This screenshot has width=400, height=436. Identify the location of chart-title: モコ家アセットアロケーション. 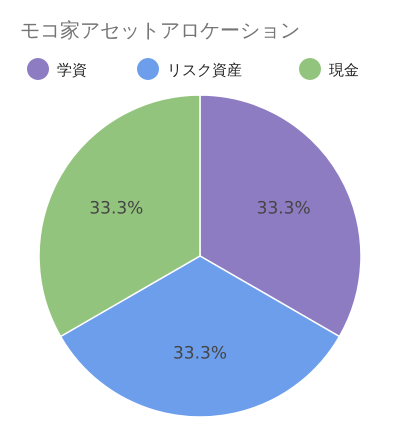
(160, 30).